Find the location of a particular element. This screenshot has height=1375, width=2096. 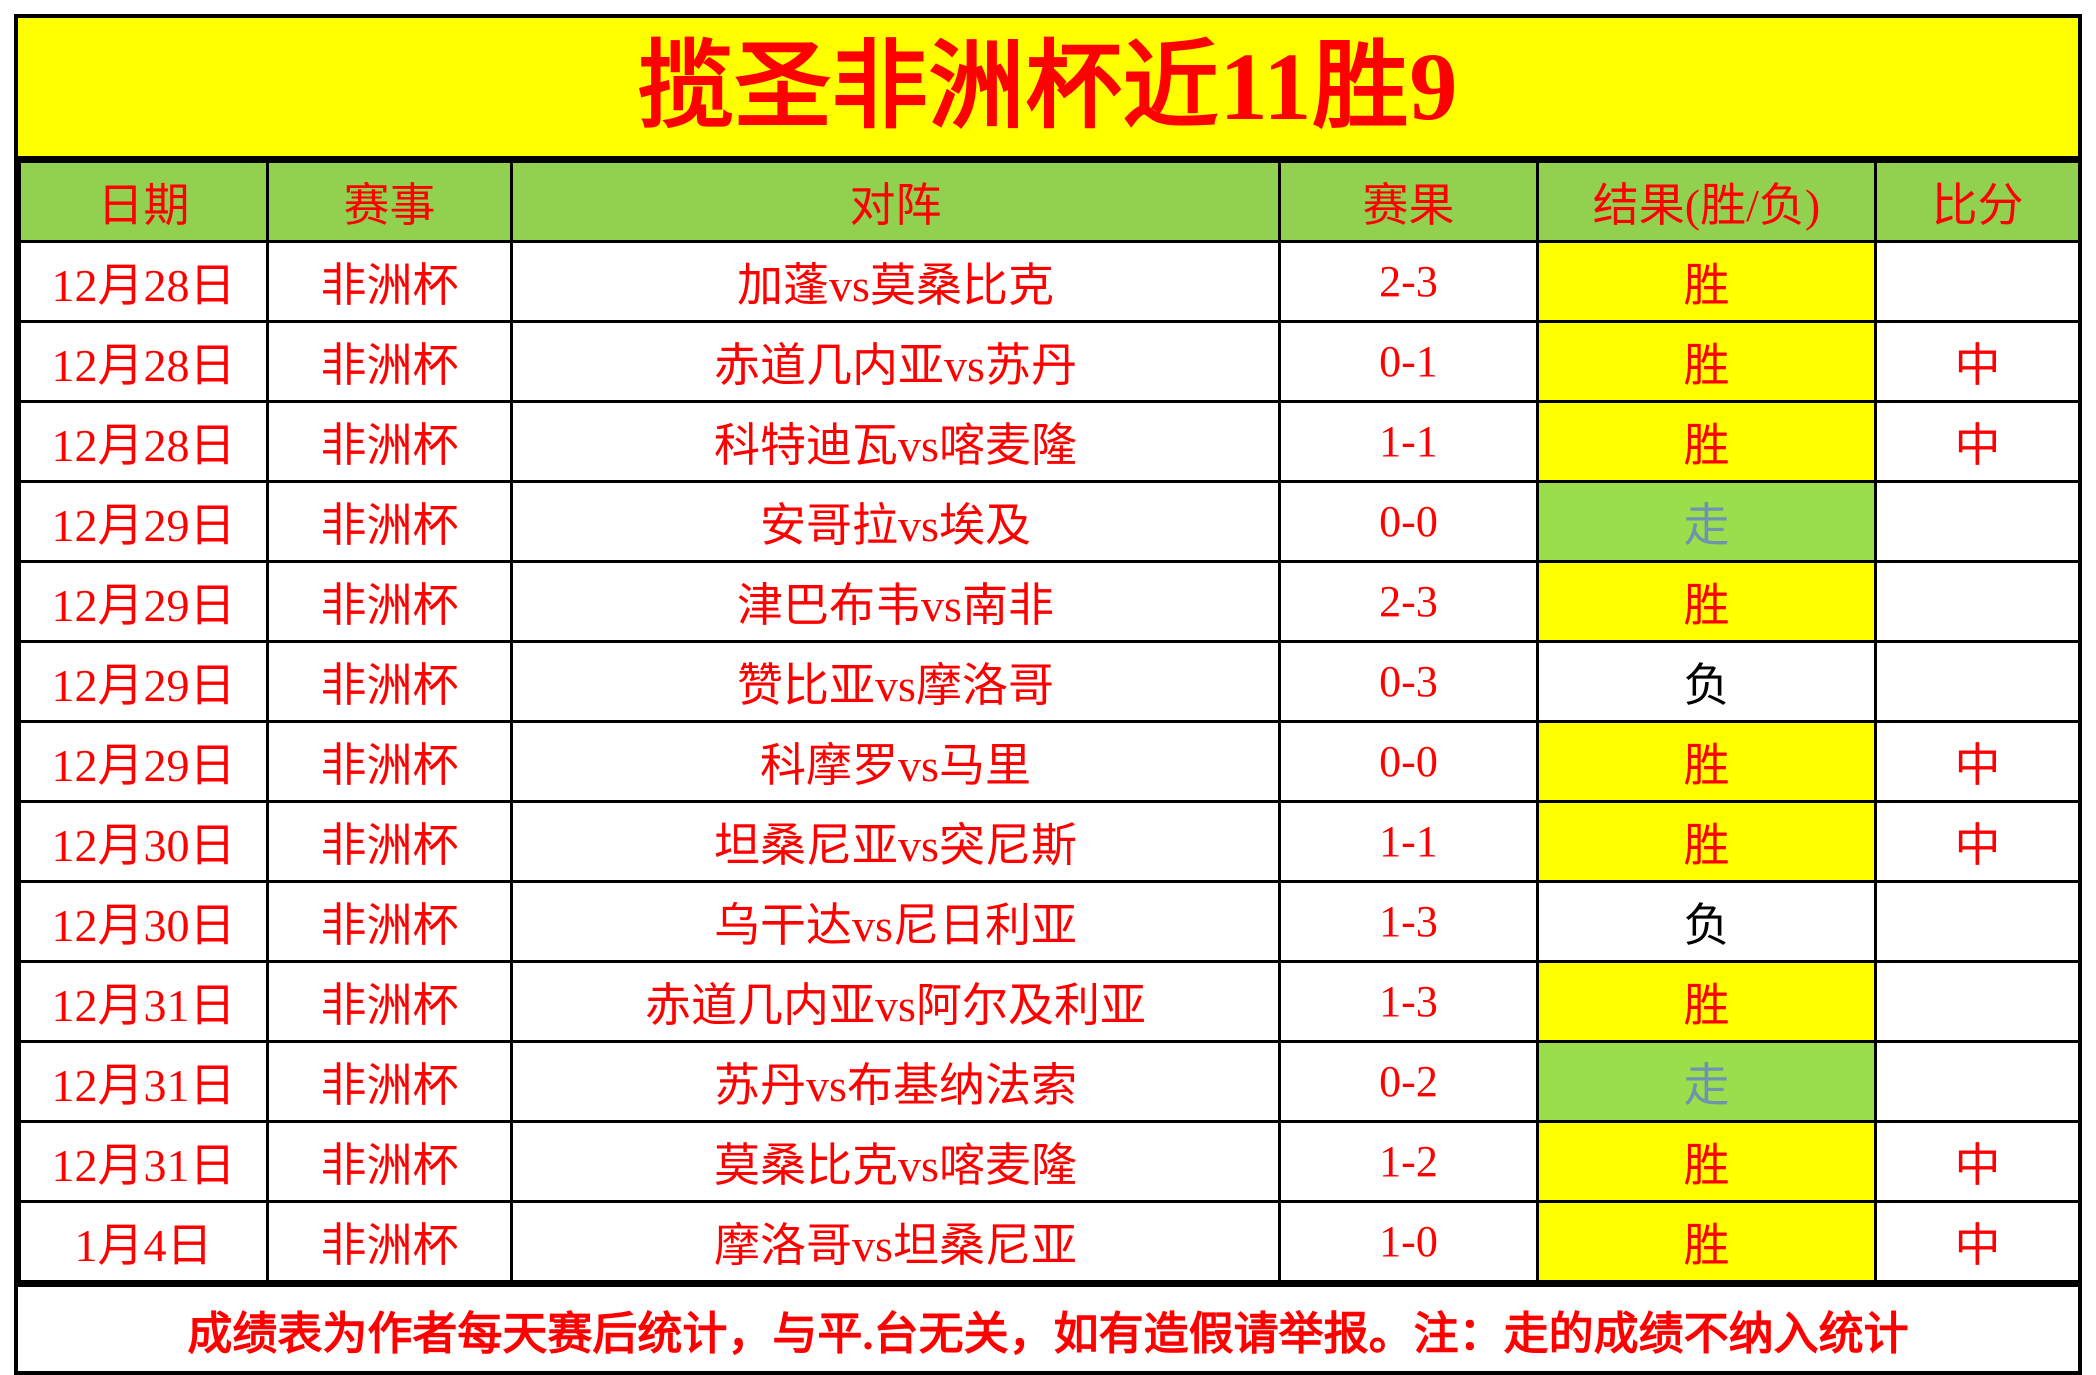

column-header-match: 对阵 is located at coordinates (895, 201).